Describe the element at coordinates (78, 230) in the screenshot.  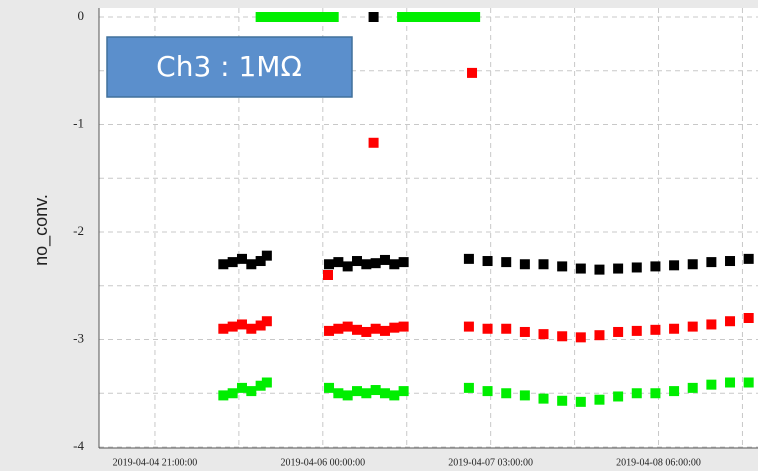
I see `y-tick-label: -2` at that location.